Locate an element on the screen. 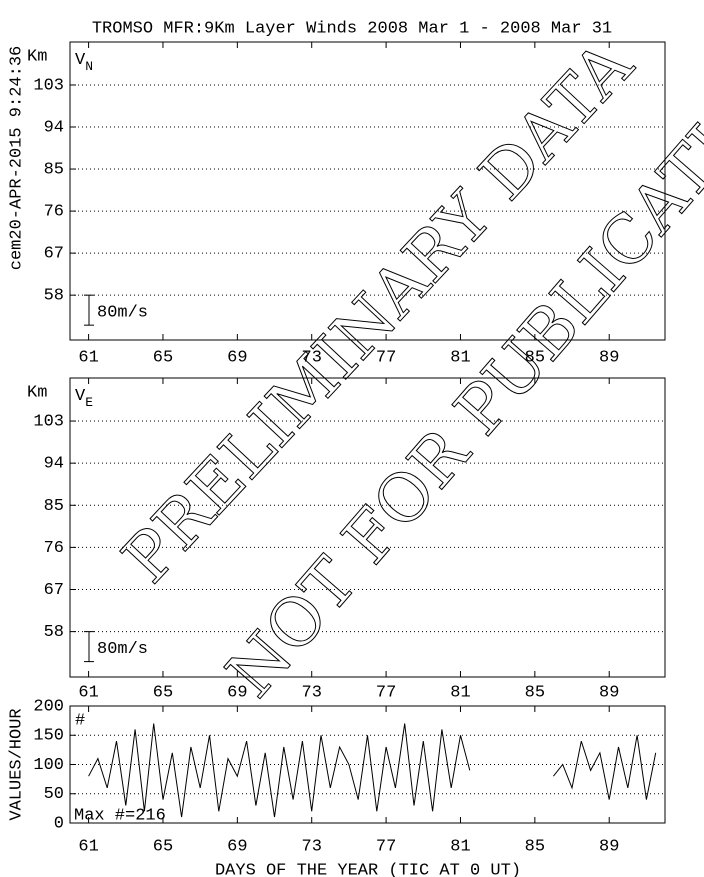  panel-label: VN is located at coordinates (84, 62).